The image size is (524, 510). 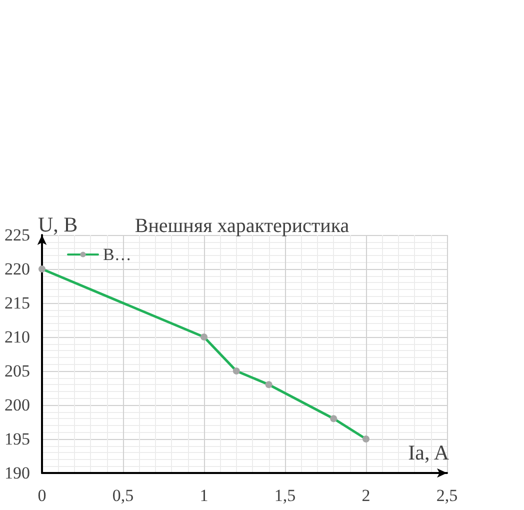 What do you see at coordinates (285, 495) in the screenshot?
I see `x-tick-label: 1,5` at bounding box center [285, 495].